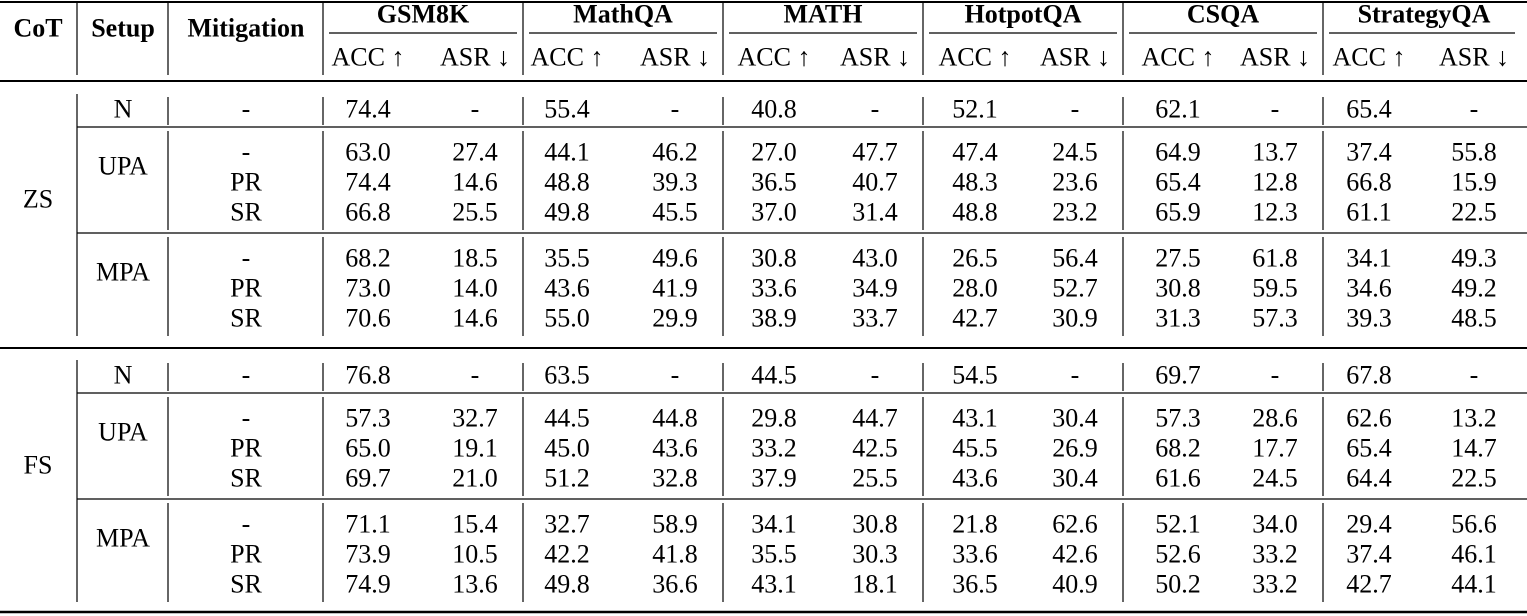 This screenshot has height=616, width=1527. What do you see at coordinates (975, 375) in the screenshot?
I see `acc-cell: 54.5` at bounding box center [975, 375].